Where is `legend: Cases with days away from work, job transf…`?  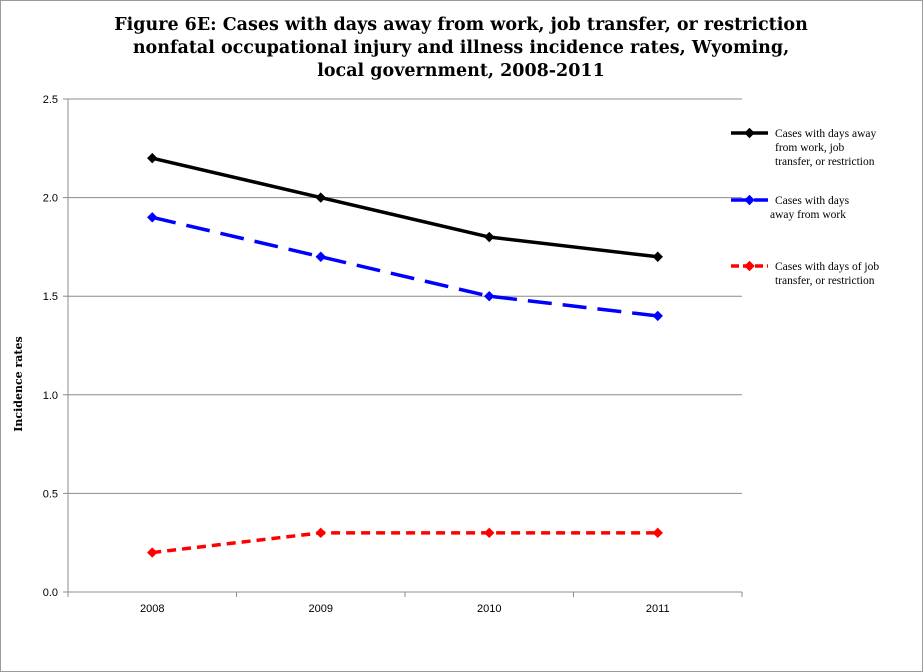
legend: Cases with days away from work, job transf… is located at coordinates (805, 207).